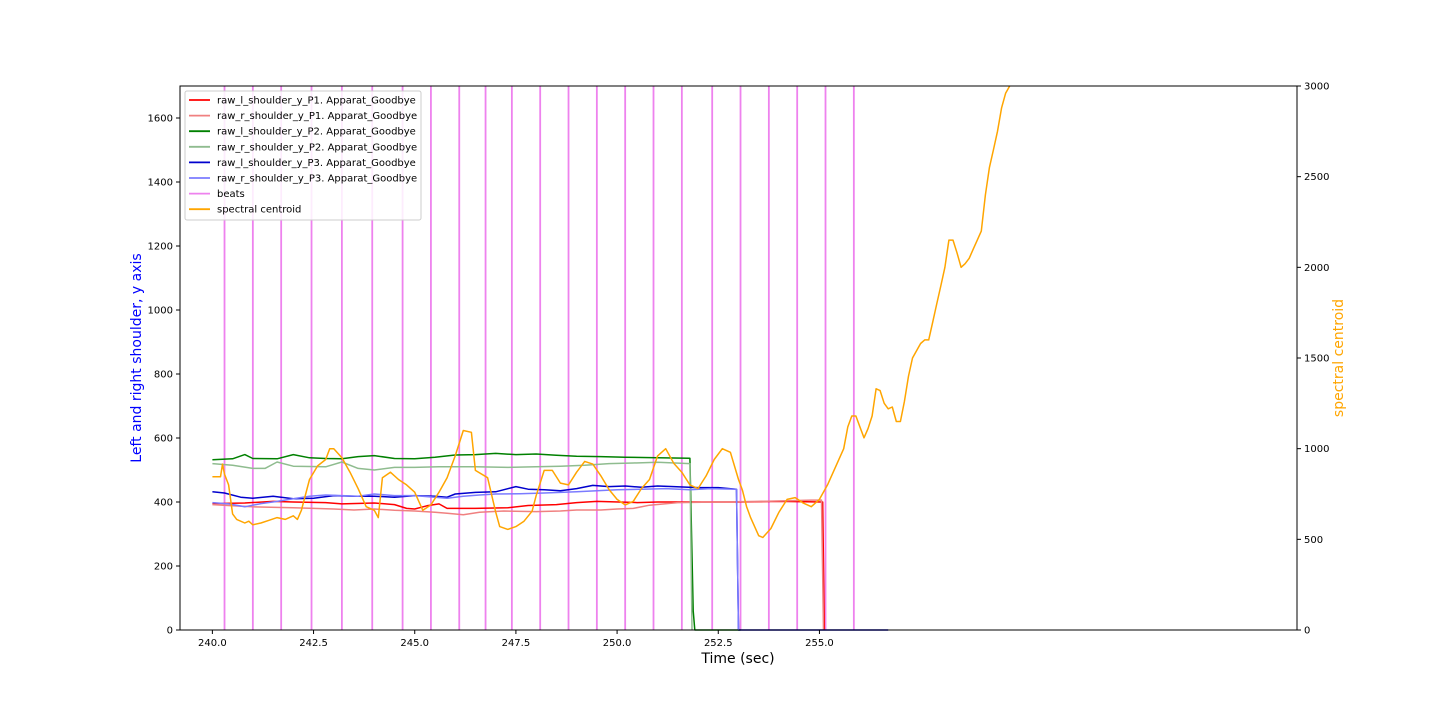 Image resolution: width=1440 pixels, height=720 pixels. Describe the element at coordinates (160, 311) in the screenshot. I see `y-tick-label: 1000` at that location.